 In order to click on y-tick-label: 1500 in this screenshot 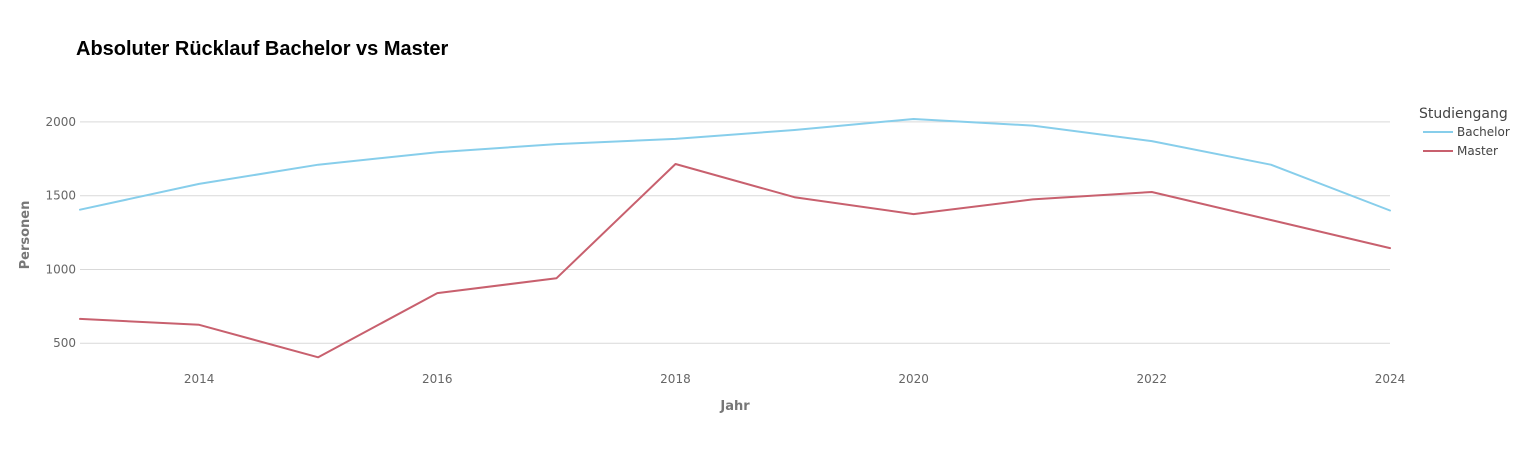, I will do `click(60, 196)`.